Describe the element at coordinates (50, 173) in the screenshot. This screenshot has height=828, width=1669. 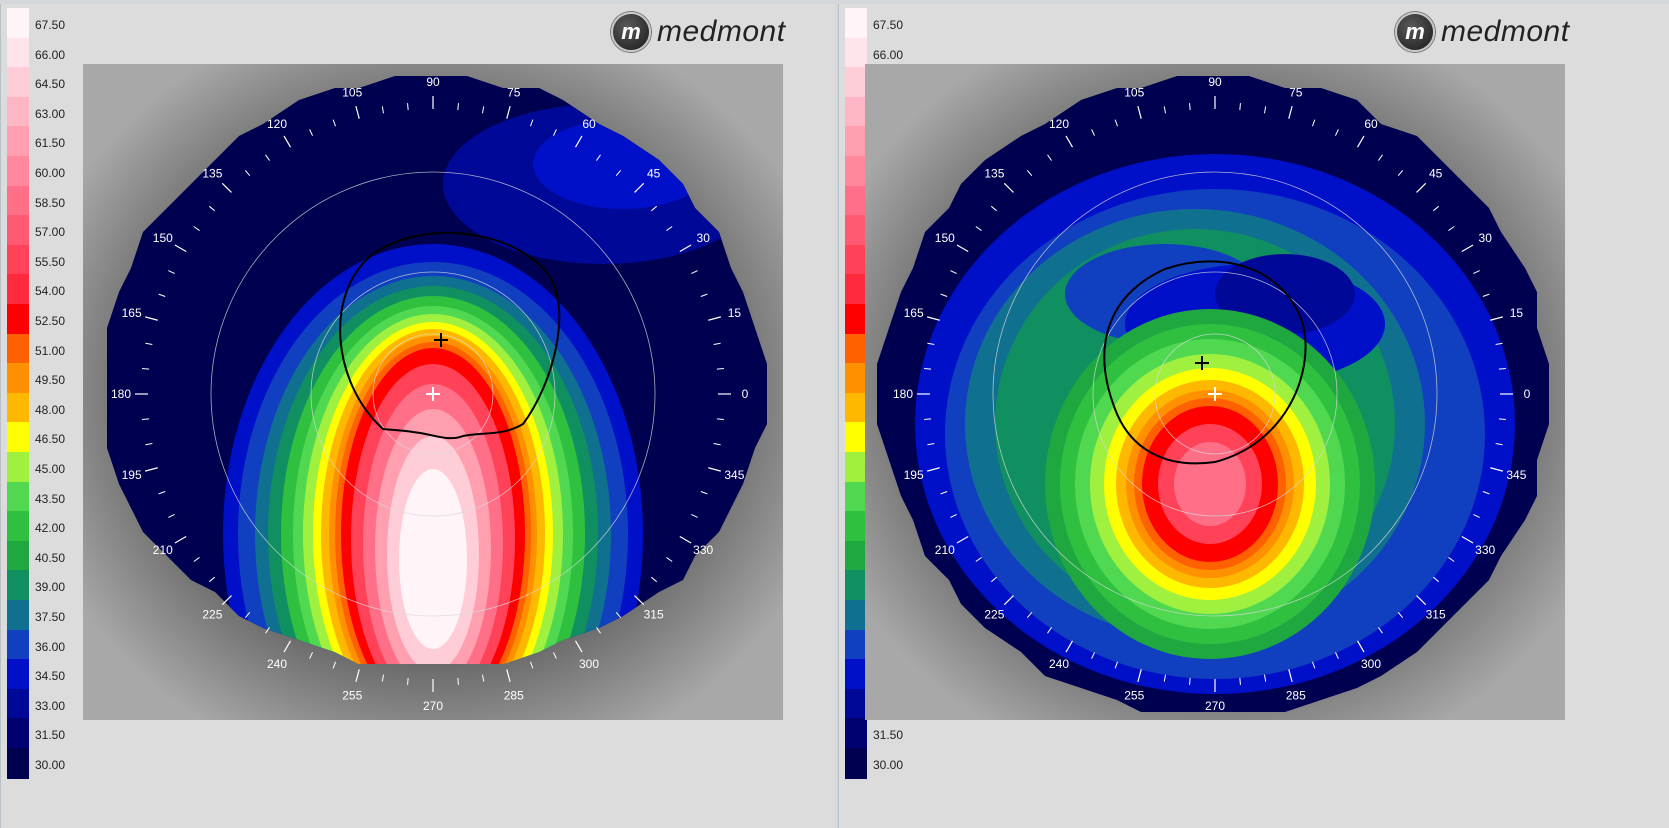
I see `scale-label: 60.00` at that location.